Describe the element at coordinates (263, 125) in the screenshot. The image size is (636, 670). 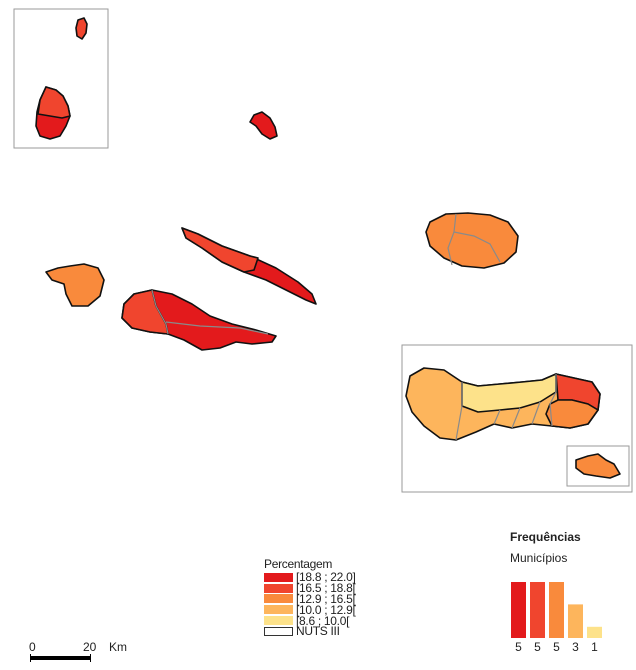
I see `island-graciosa` at that location.